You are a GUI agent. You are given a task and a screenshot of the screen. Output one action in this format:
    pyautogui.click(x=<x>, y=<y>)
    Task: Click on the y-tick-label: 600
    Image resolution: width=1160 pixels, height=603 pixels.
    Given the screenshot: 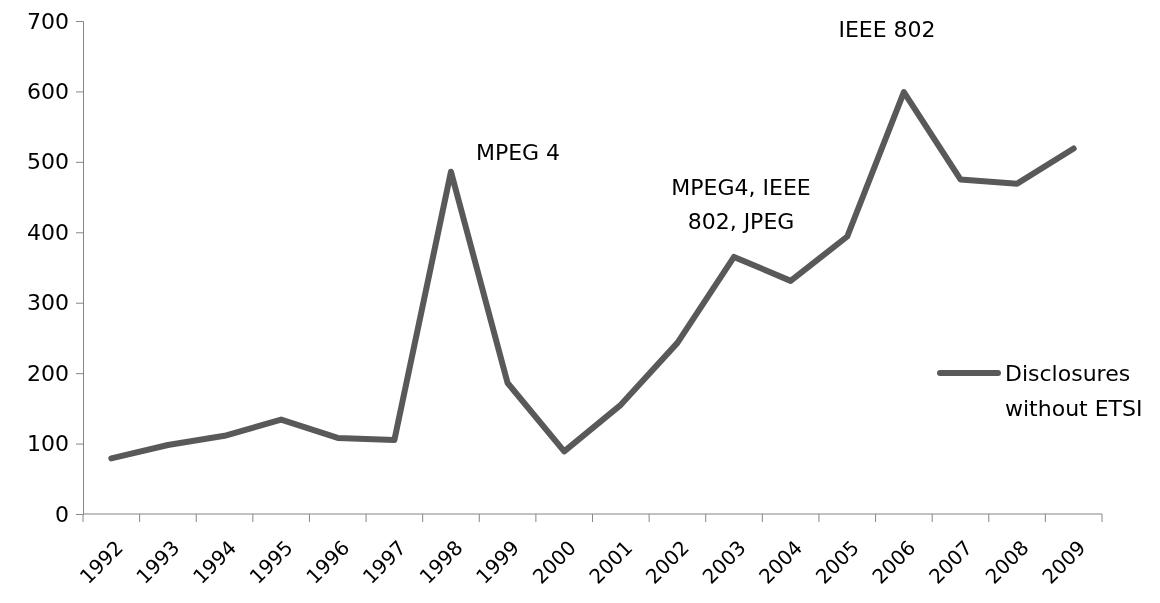 What is the action you would take?
    pyautogui.click(x=48, y=91)
    